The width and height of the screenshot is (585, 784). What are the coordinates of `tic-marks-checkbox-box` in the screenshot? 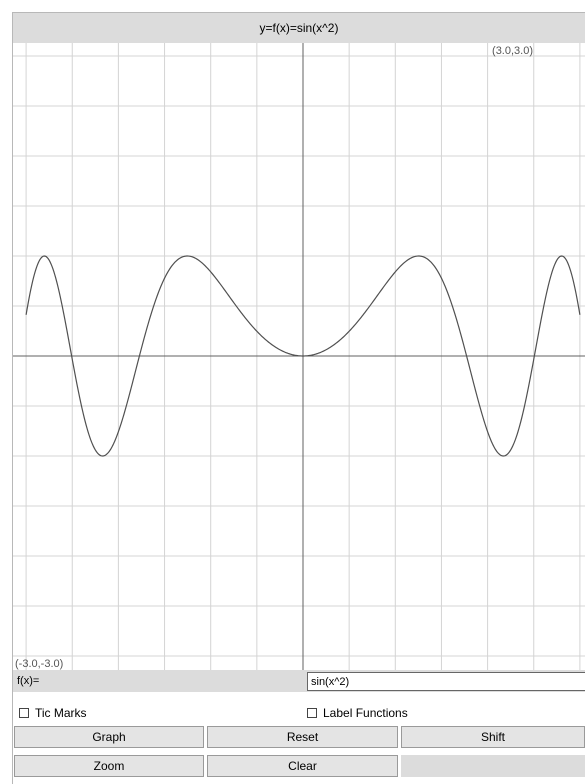 It's located at (24, 713).